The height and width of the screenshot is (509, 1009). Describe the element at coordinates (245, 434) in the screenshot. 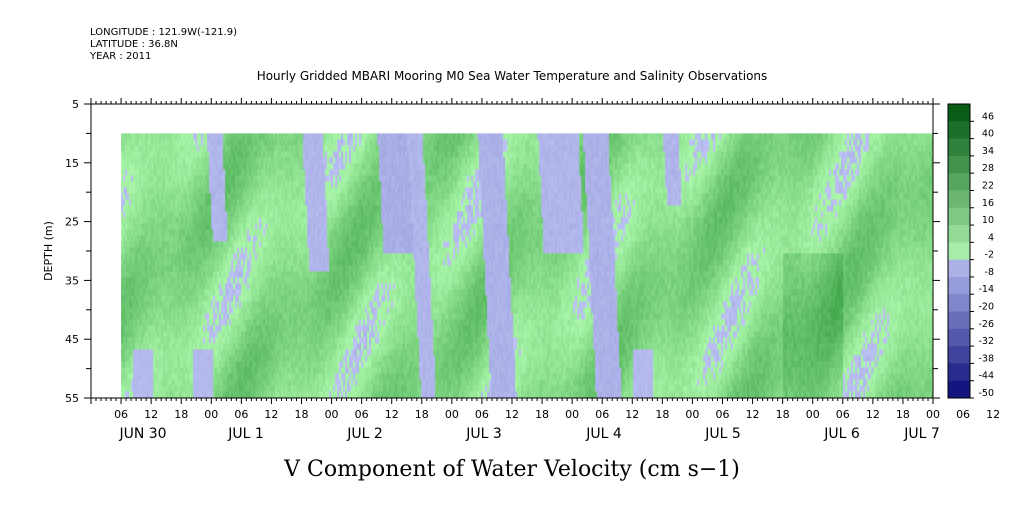

I see `x-day-label: JUL 1` at that location.